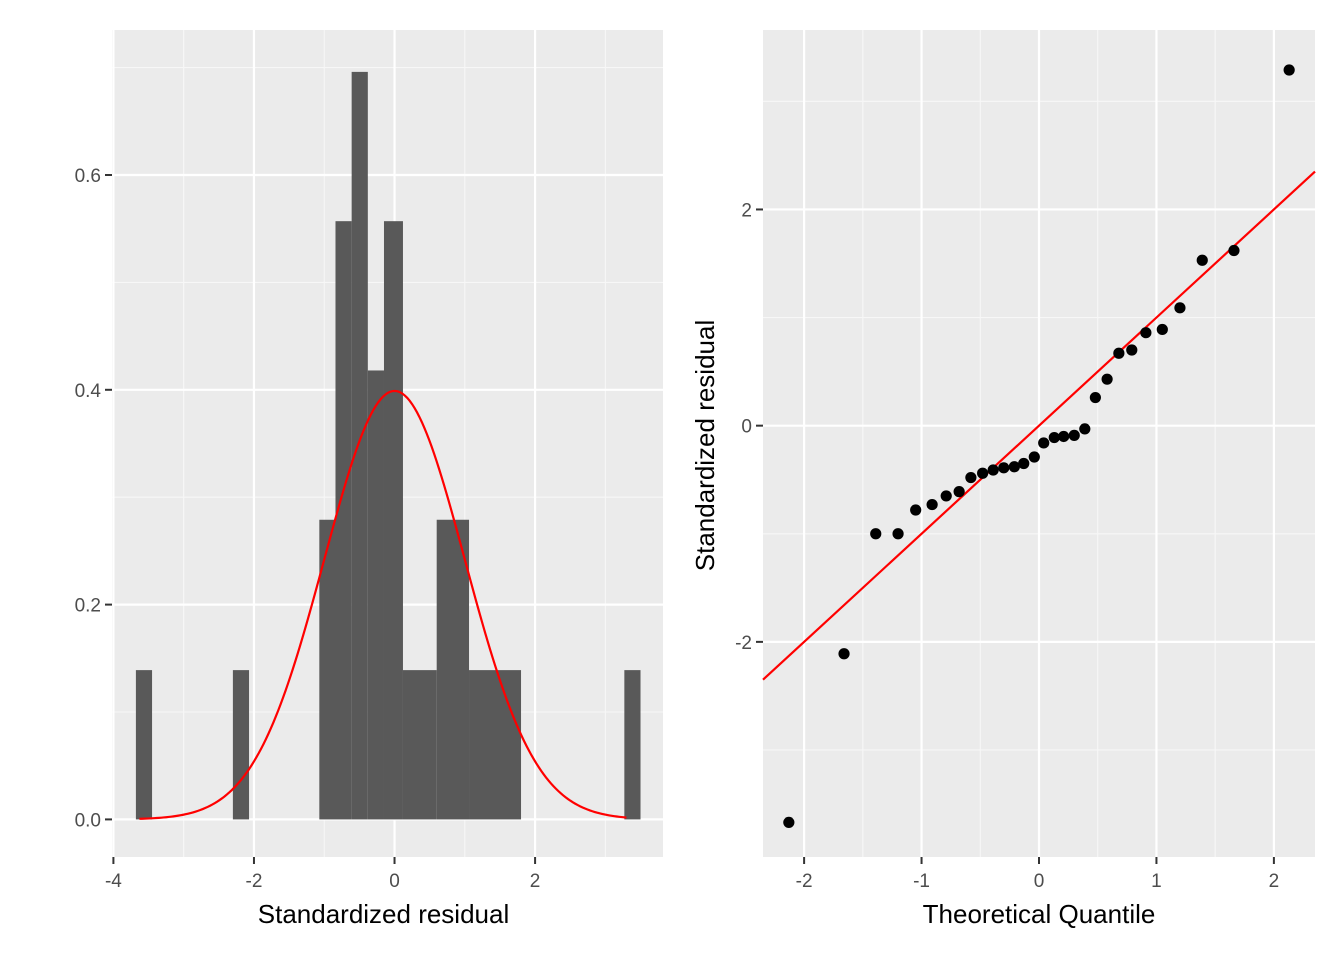  Describe the element at coordinates (88, 176) in the screenshot. I see `y-tick-label: 0.6` at that location.